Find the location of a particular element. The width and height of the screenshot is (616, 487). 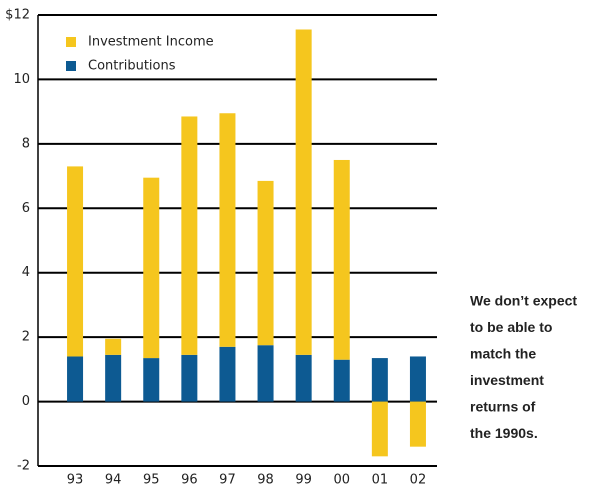

annotation: match the is located at coordinates (503, 354).